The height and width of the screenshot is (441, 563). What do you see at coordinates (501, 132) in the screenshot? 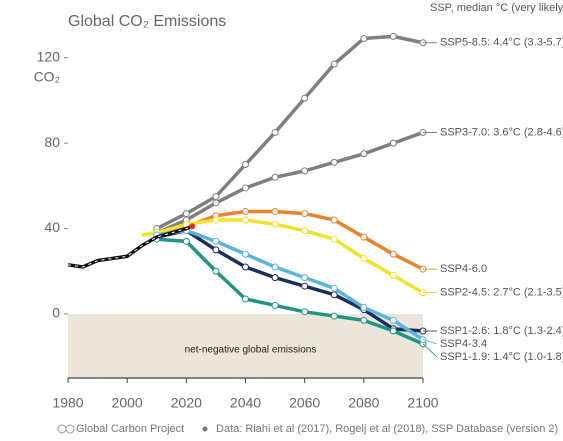
I see `series-label: SSP3-7.0: 3.6°C (2.8-4.6)` at bounding box center [501, 132].